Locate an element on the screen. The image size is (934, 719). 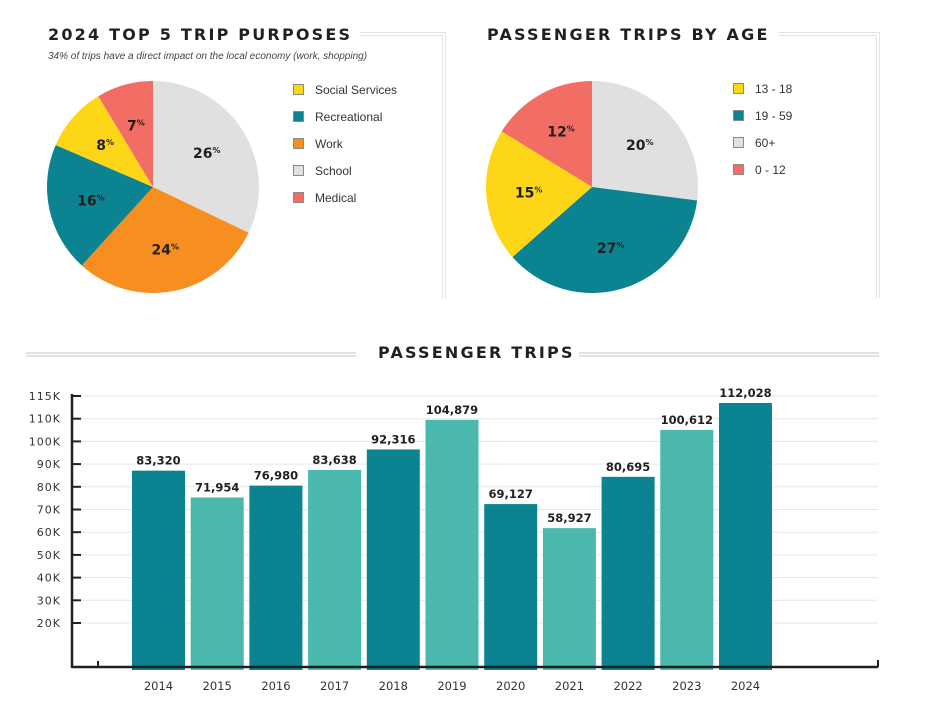
legend-label: Social Services is located at coordinates (356, 89).